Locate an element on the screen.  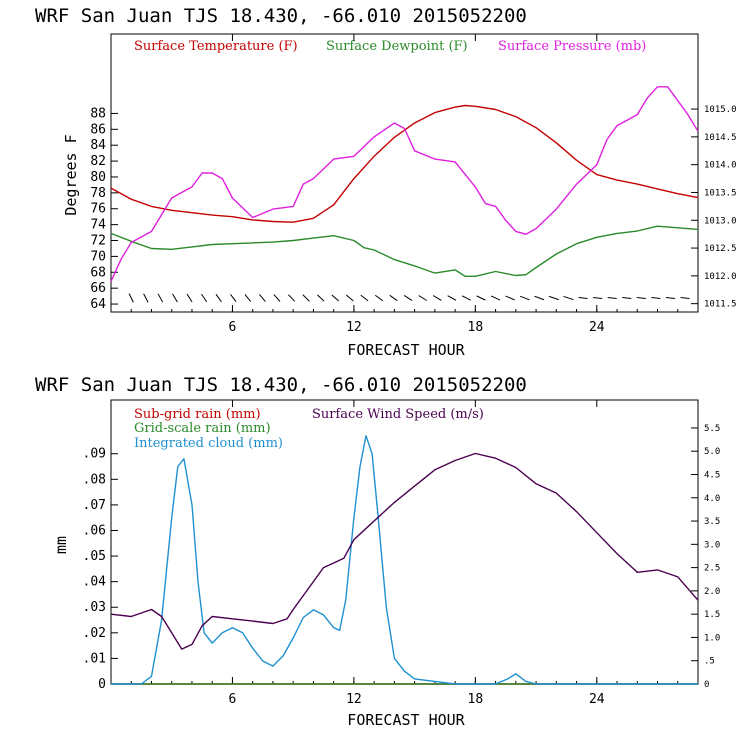
y-tick-label: 84 is located at coordinates (98, 145).